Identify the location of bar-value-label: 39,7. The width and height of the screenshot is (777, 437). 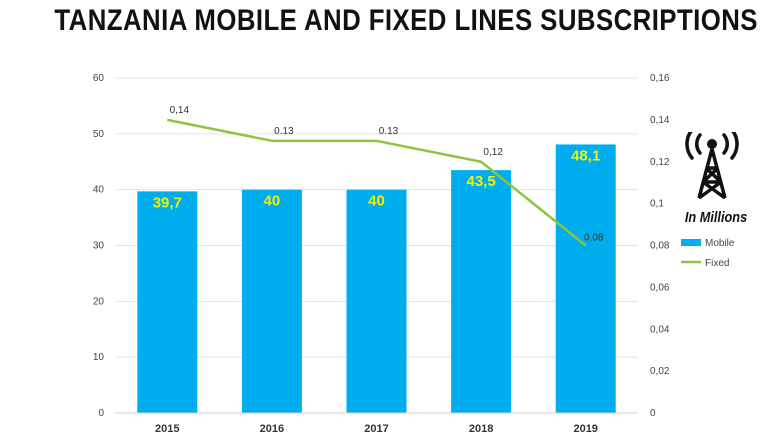
(167, 202).